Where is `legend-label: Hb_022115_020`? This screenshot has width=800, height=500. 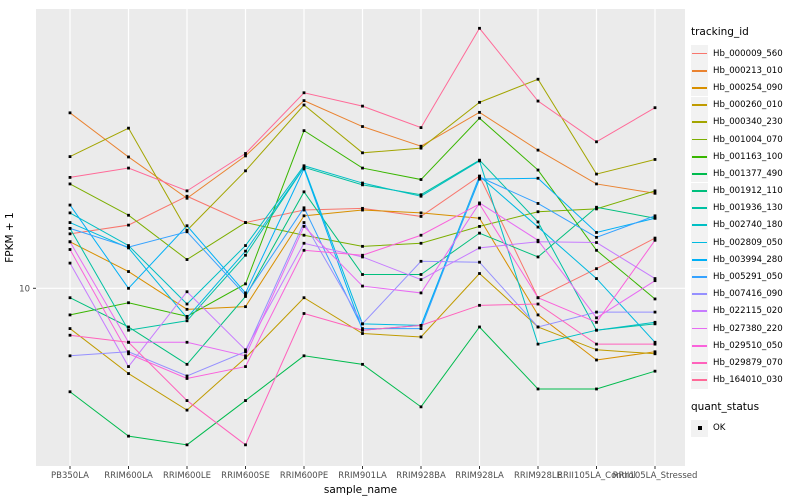 legend-label: Hb_022115_020 is located at coordinates (748, 311).